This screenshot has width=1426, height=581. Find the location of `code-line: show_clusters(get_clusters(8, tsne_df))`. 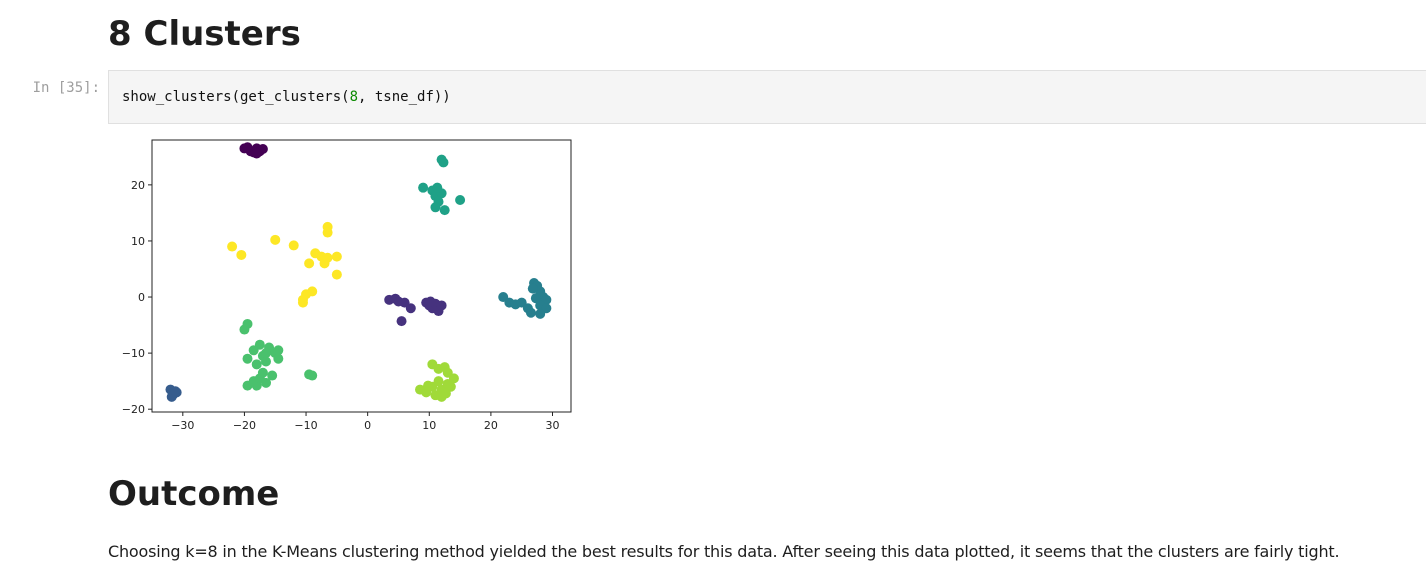

code-line: show_clusters(get_clusters(8, tsne_df)) is located at coordinates (286, 97).